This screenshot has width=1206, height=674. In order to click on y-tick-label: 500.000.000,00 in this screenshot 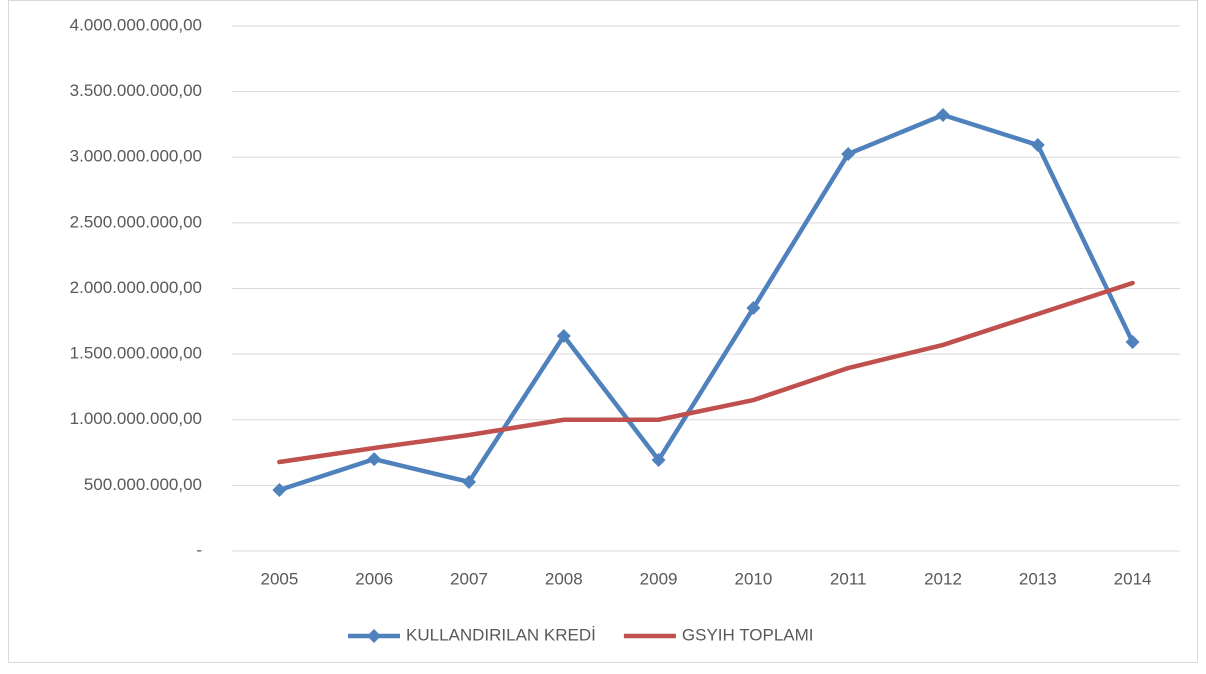, I will do `click(143, 484)`.